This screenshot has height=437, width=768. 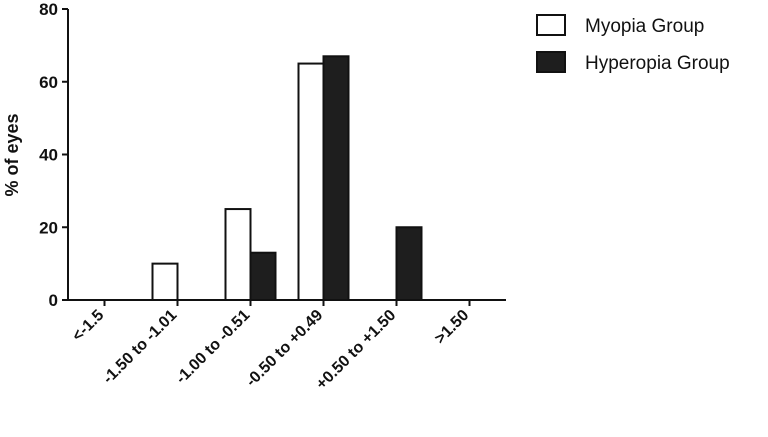 What do you see at coordinates (12, 154) in the screenshot?
I see `y-axis-label: % of eyes` at bounding box center [12, 154].